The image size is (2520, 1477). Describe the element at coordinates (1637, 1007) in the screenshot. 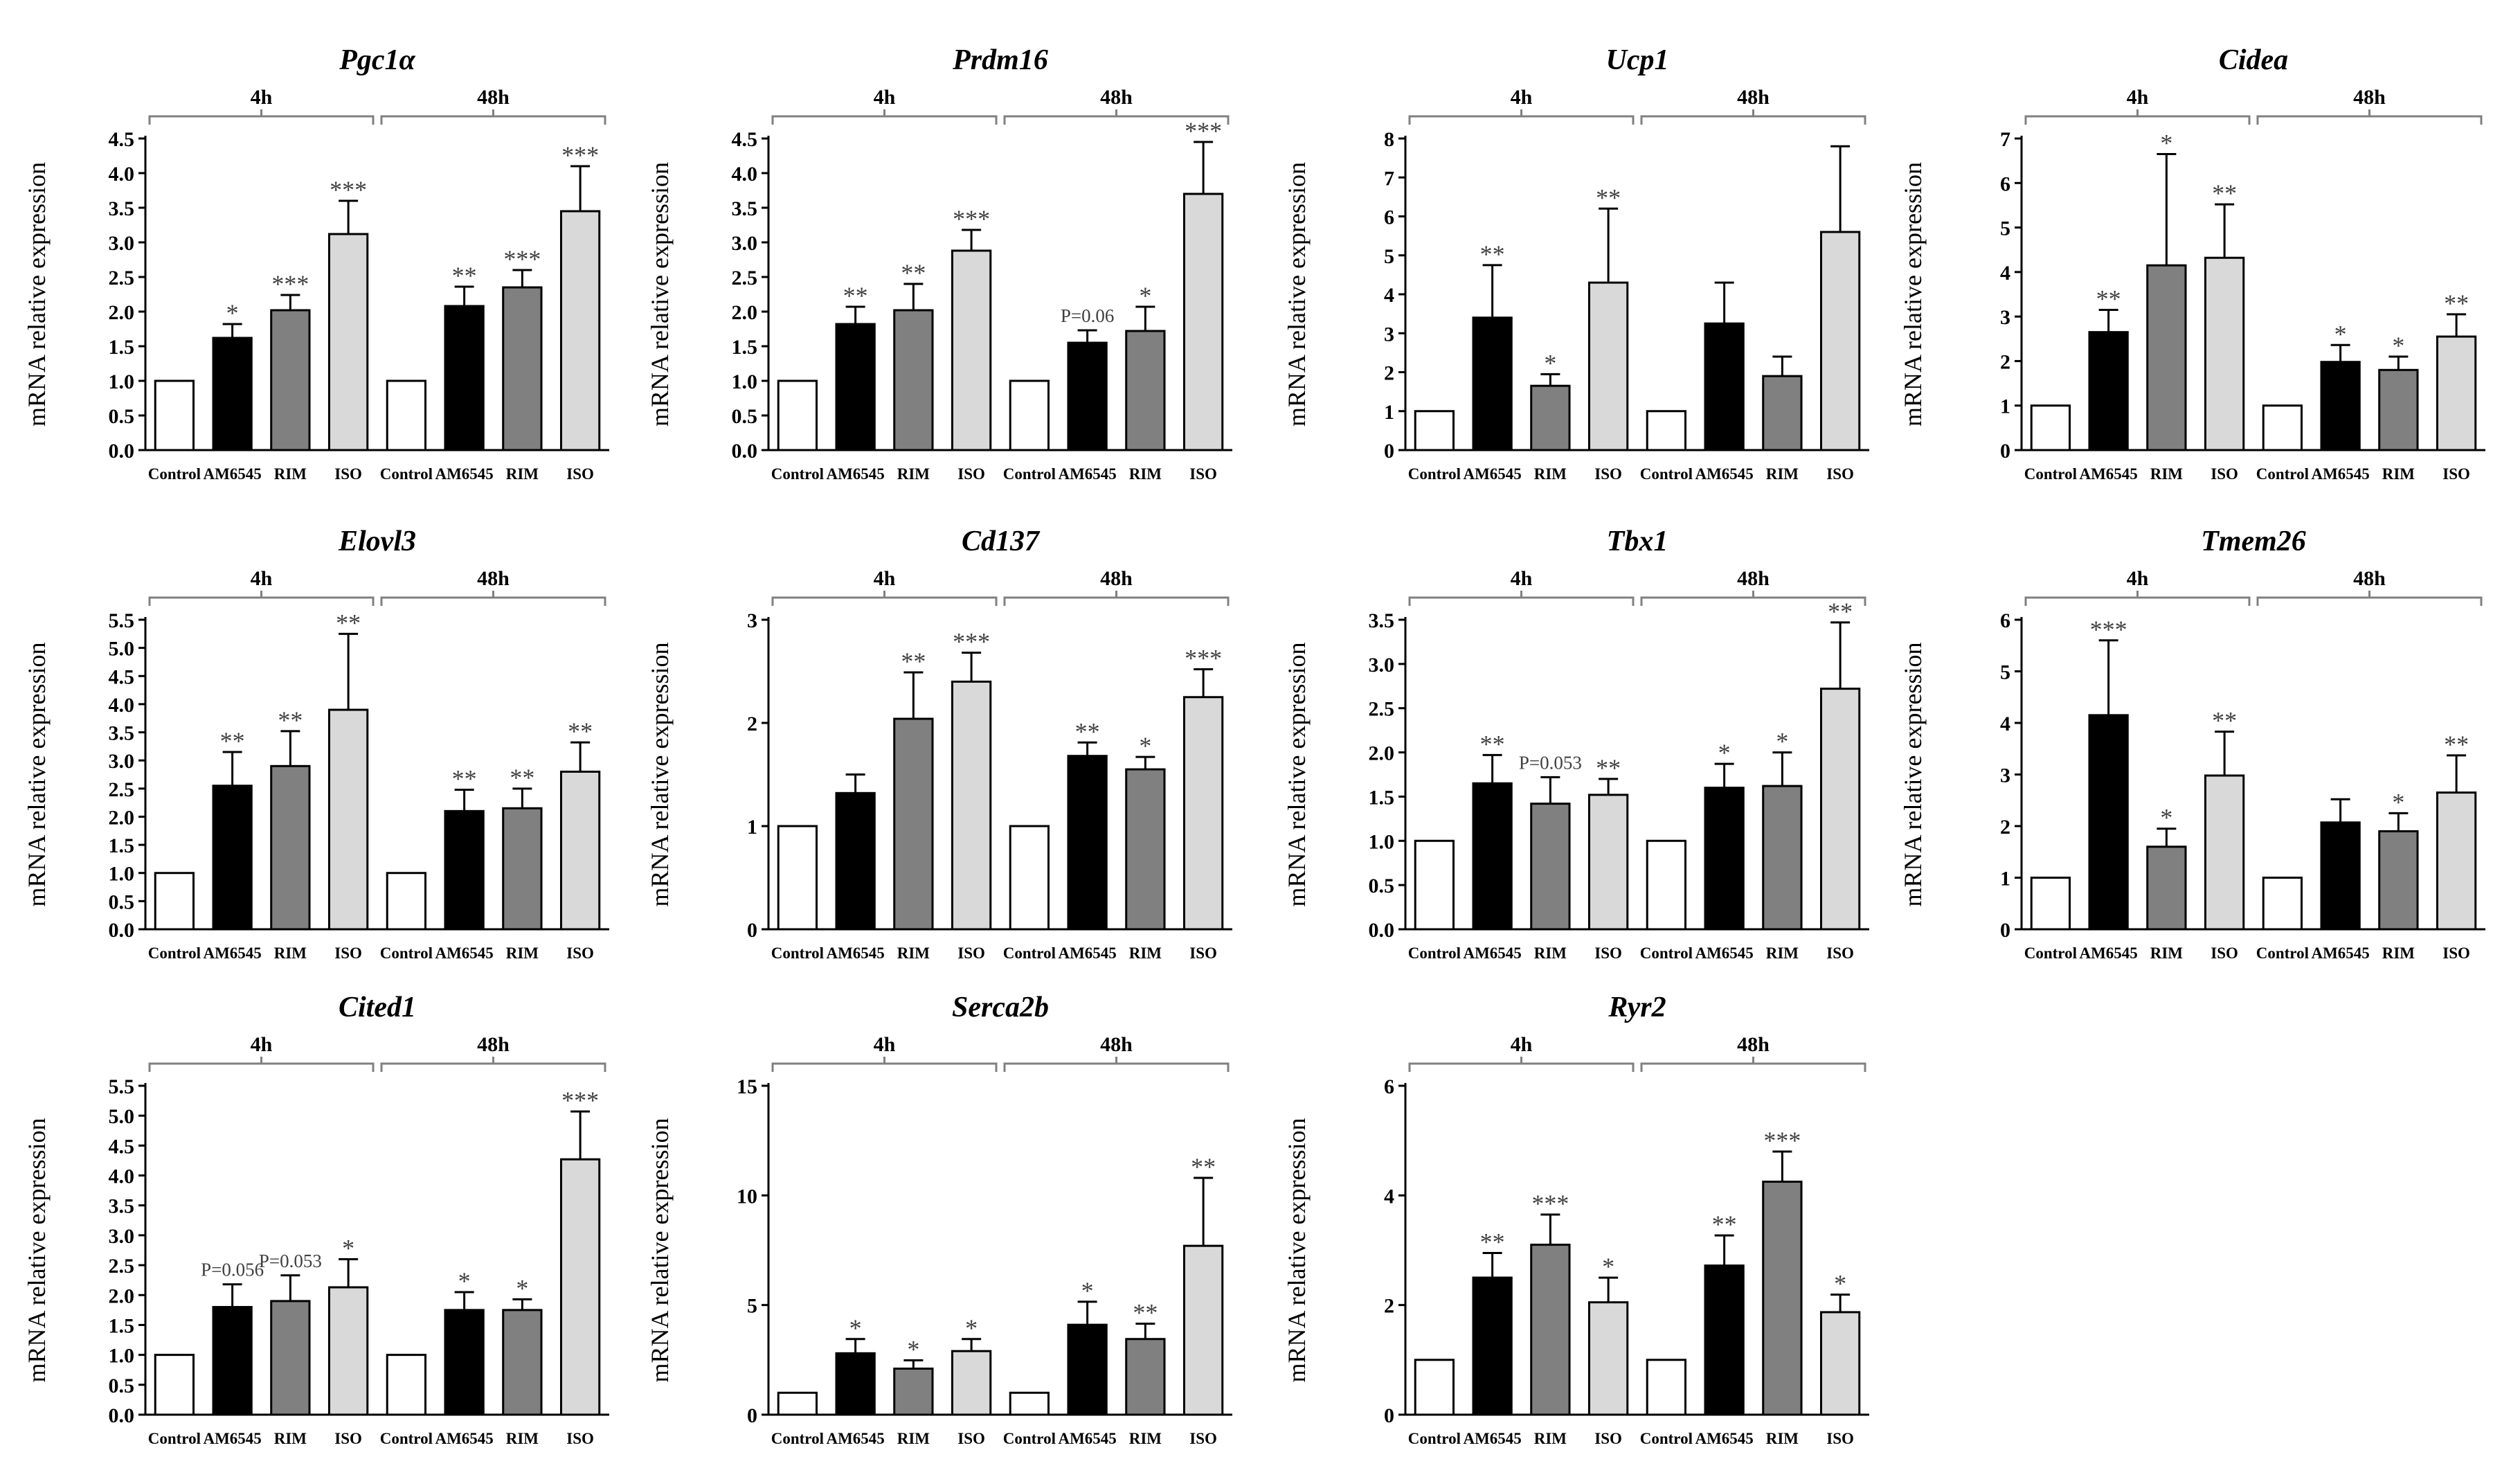

I see `chart-title: Ryr2` at that location.